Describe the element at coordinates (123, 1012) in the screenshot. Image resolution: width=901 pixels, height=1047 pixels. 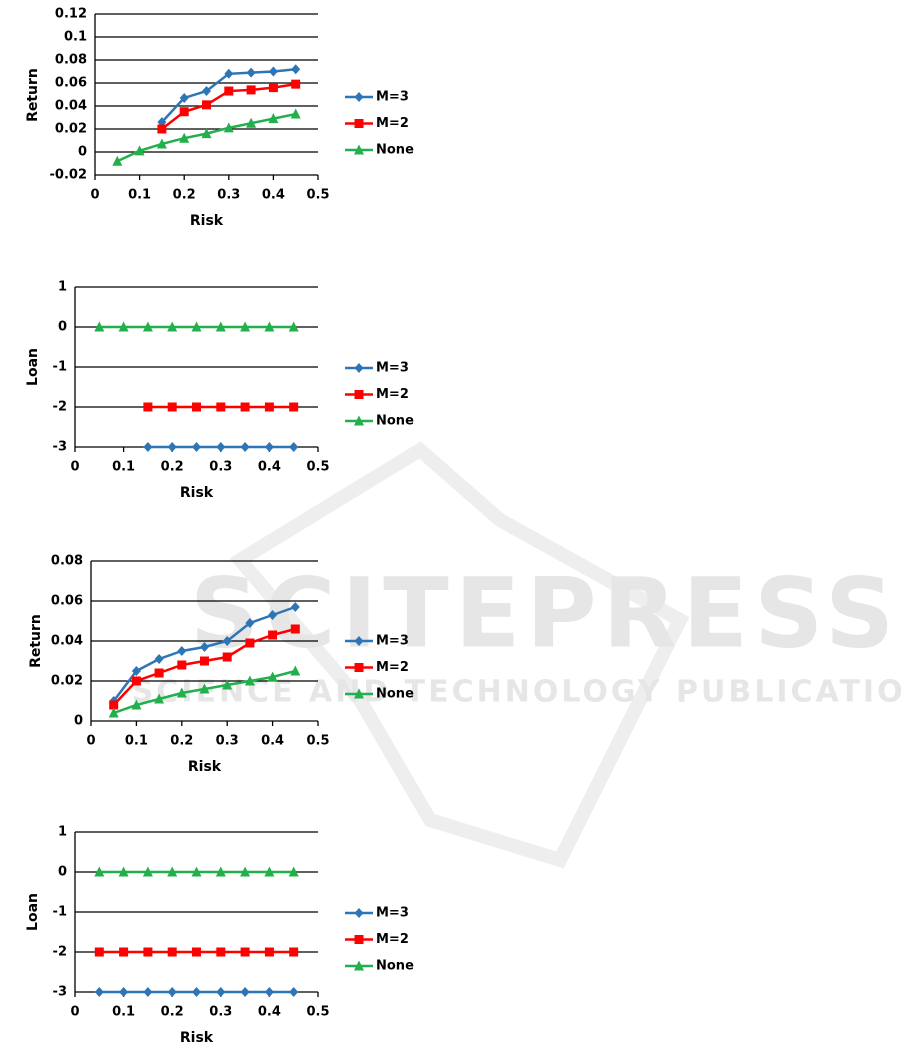
I see `x-tick-label: 0.1` at that location.